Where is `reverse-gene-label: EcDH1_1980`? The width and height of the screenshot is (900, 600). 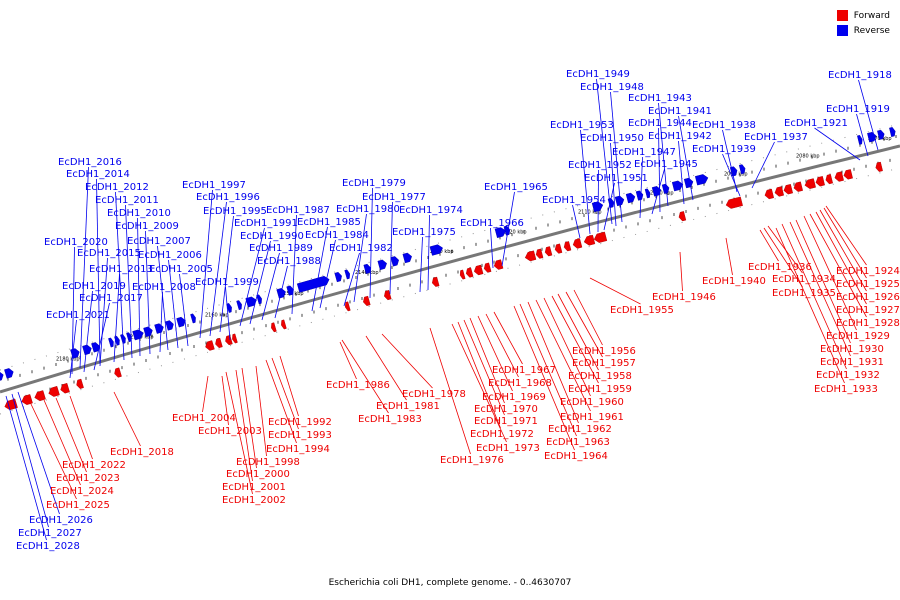
reverse-gene-label: EcDH1_1980 is located at coordinates (368, 209).